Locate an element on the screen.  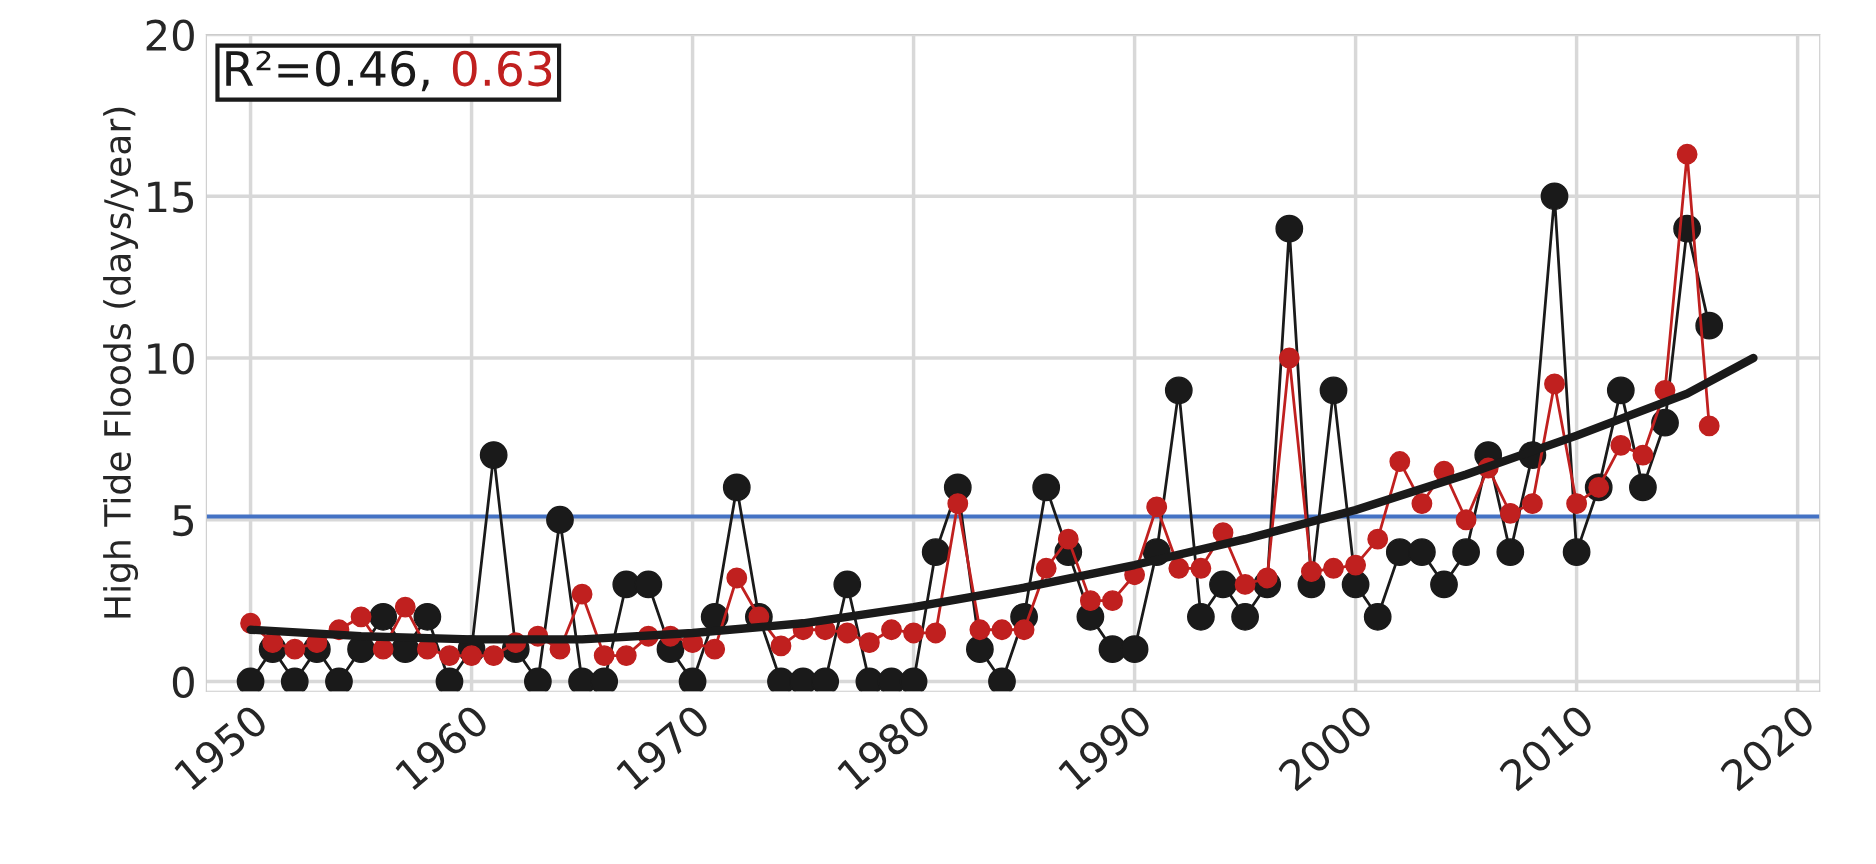
y-tick-label: 20 is located at coordinates (170, 35).